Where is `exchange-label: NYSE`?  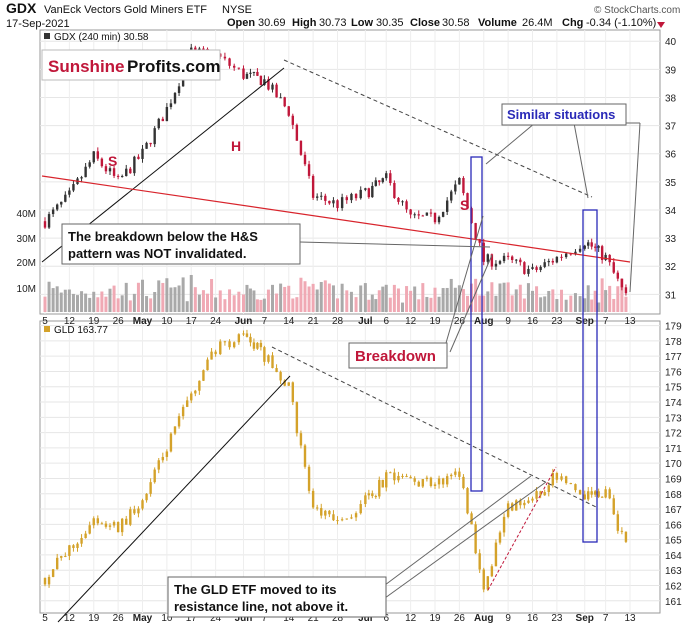 exchange-label: NYSE is located at coordinates (237, 10).